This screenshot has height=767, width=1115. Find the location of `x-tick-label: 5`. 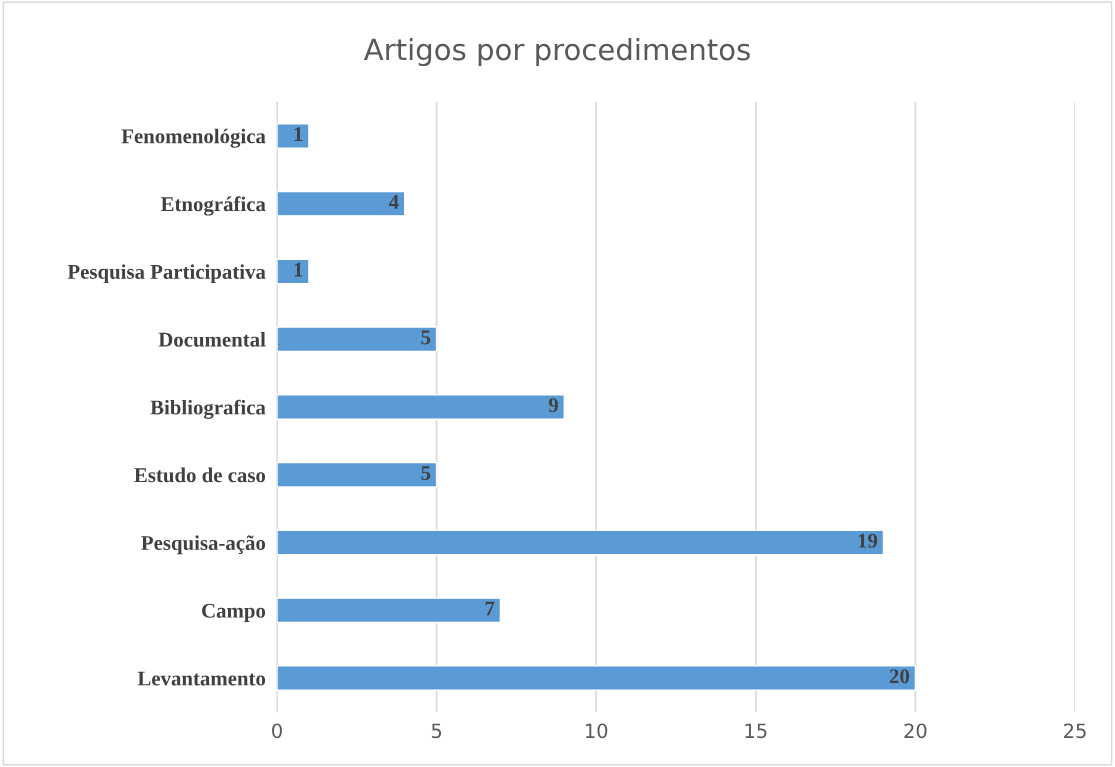

x-tick-label: 5 is located at coordinates (436, 731).